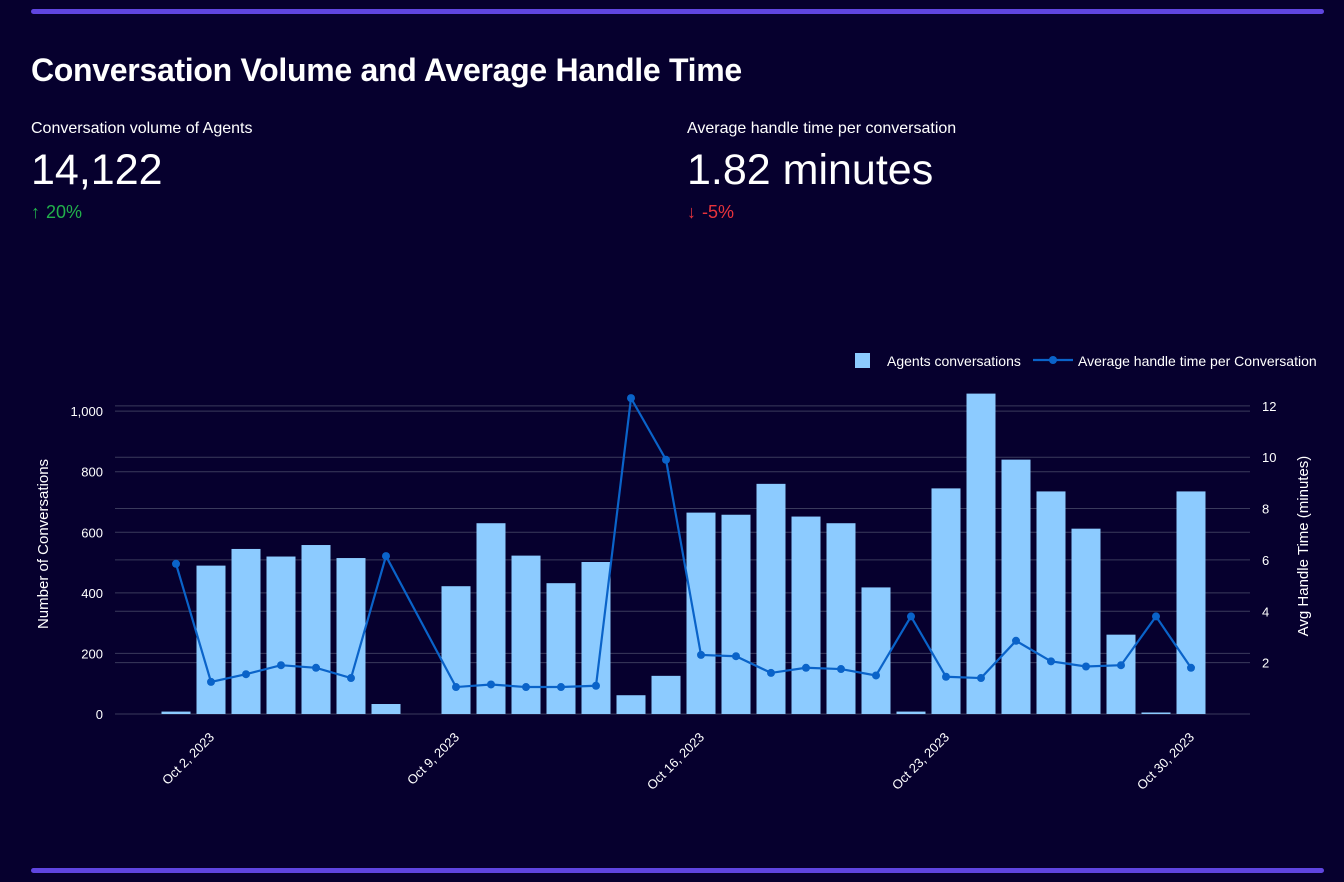 Image resolution: width=1344 pixels, height=882 pixels. What do you see at coordinates (1265, 560) in the screenshot?
I see `y-right-tick-label: 6` at bounding box center [1265, 560].